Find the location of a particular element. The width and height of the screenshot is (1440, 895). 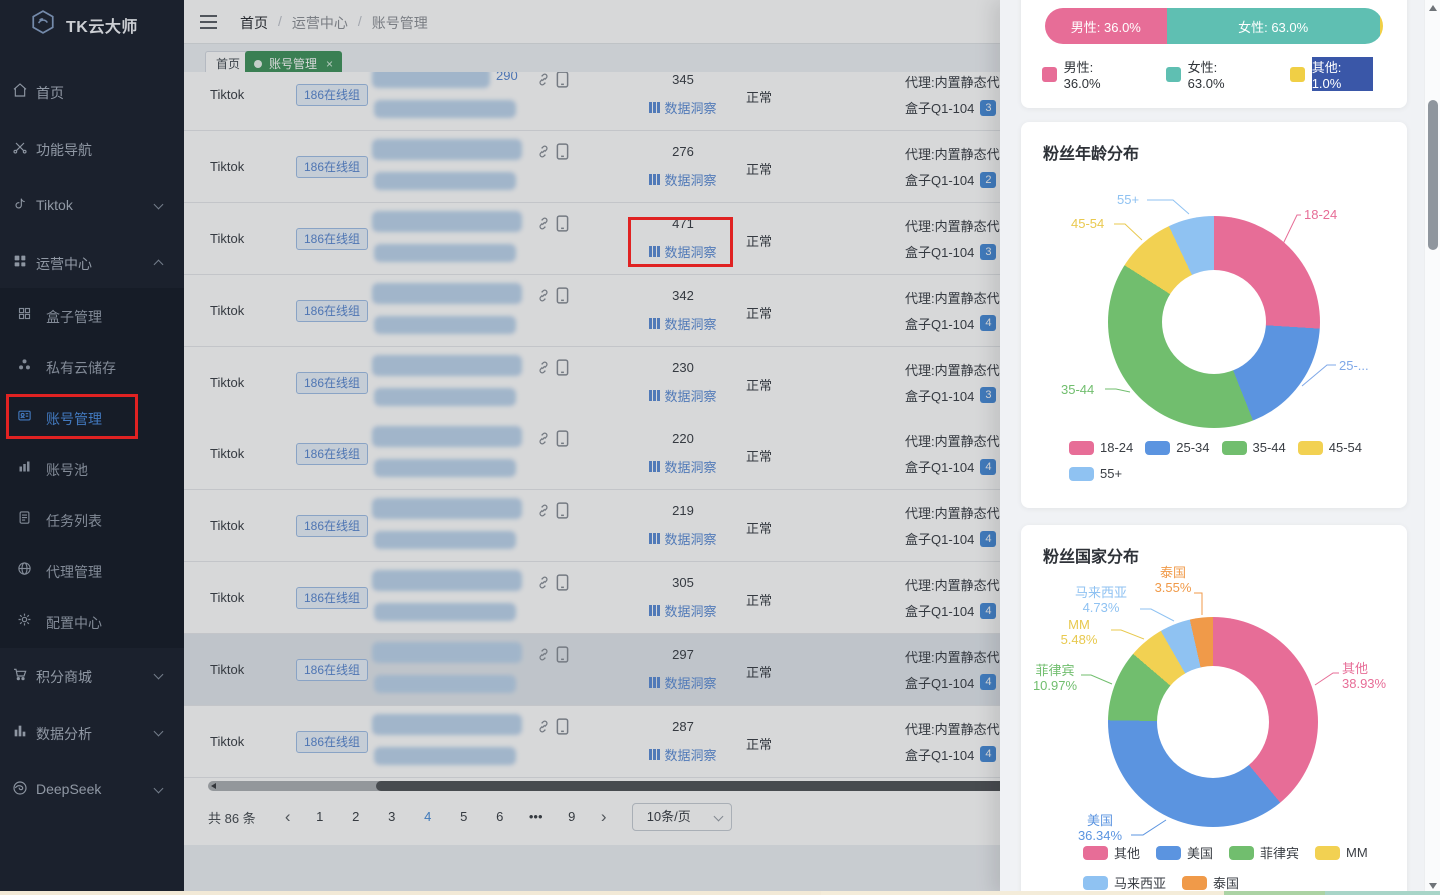

page-number: 9 is located at coordinates (572, 816).